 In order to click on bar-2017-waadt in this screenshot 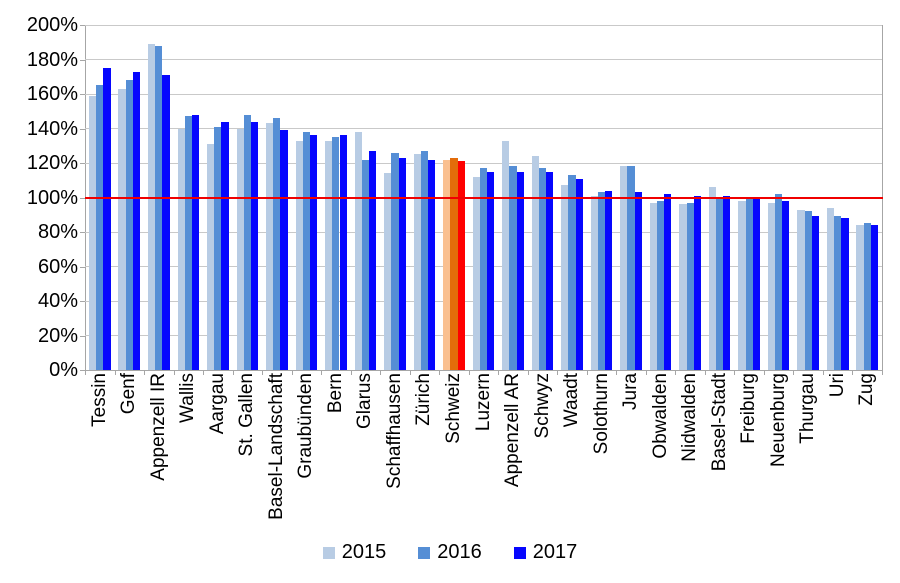, I will do `click(579, 274)`.